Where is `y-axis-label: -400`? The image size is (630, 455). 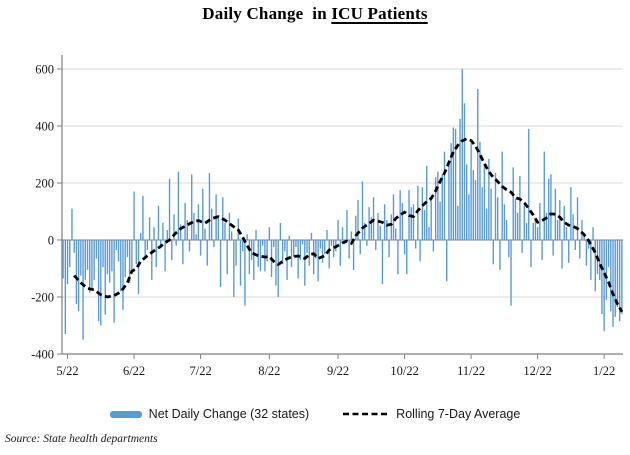 y-axis-label: -400 is located at coordinates (42, 355).